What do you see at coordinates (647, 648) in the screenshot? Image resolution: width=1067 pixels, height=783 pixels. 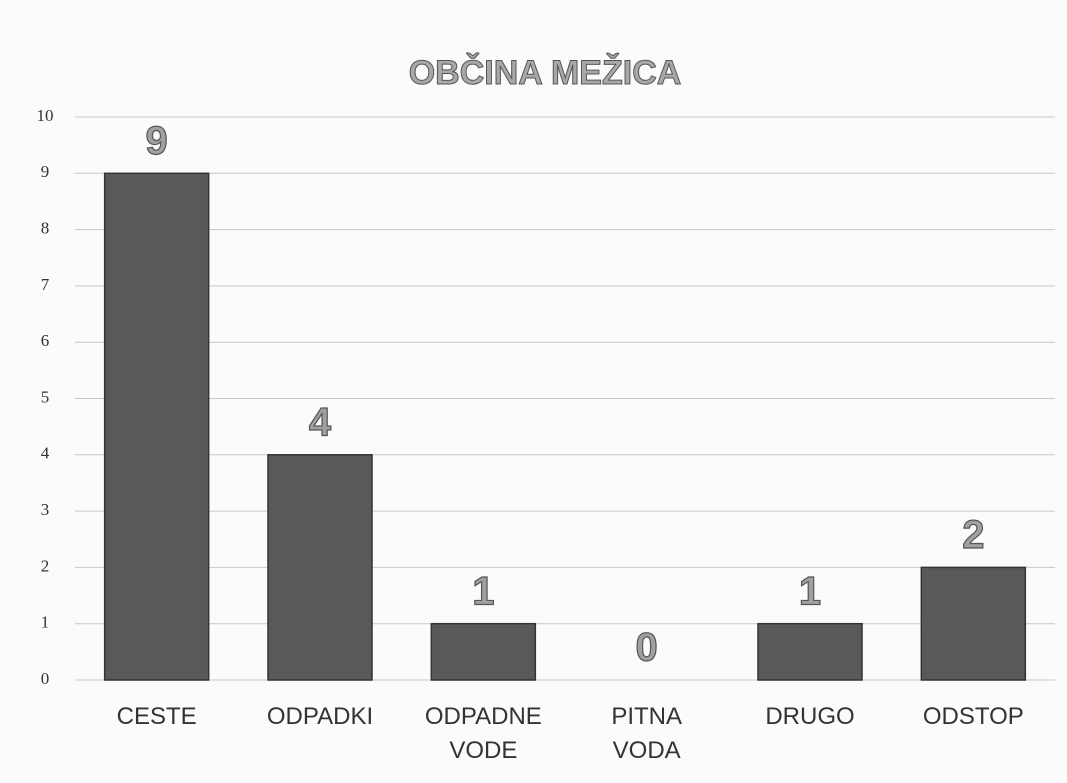 I see `data-label: 0` at bounding box center [647, 648].